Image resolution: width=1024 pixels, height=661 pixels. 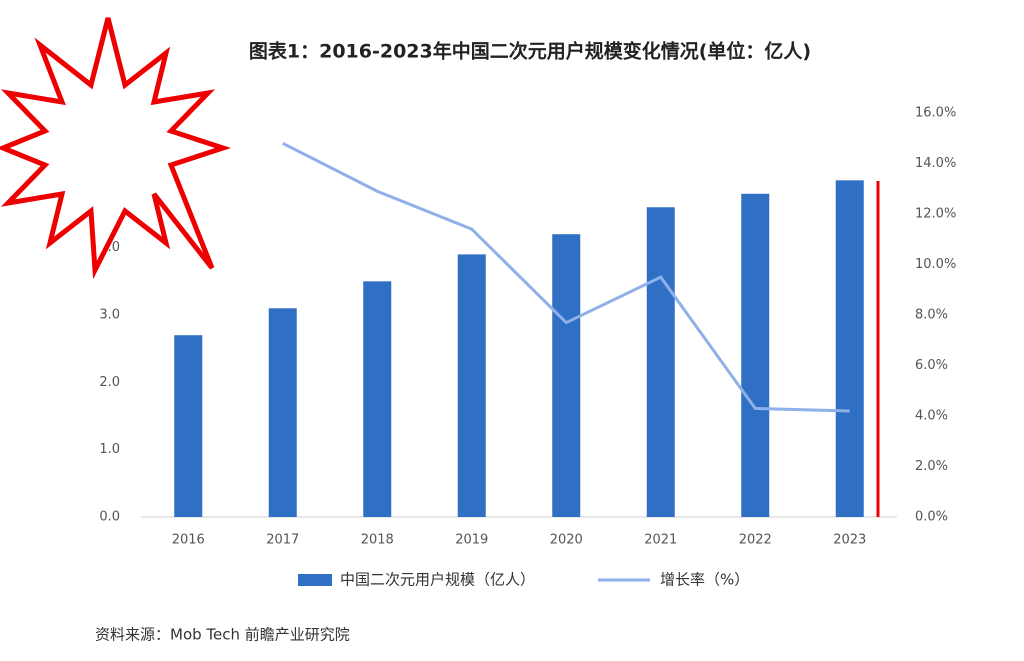 I want to click on y2-tick-label: 16.0%, so click(x=935, y=113).